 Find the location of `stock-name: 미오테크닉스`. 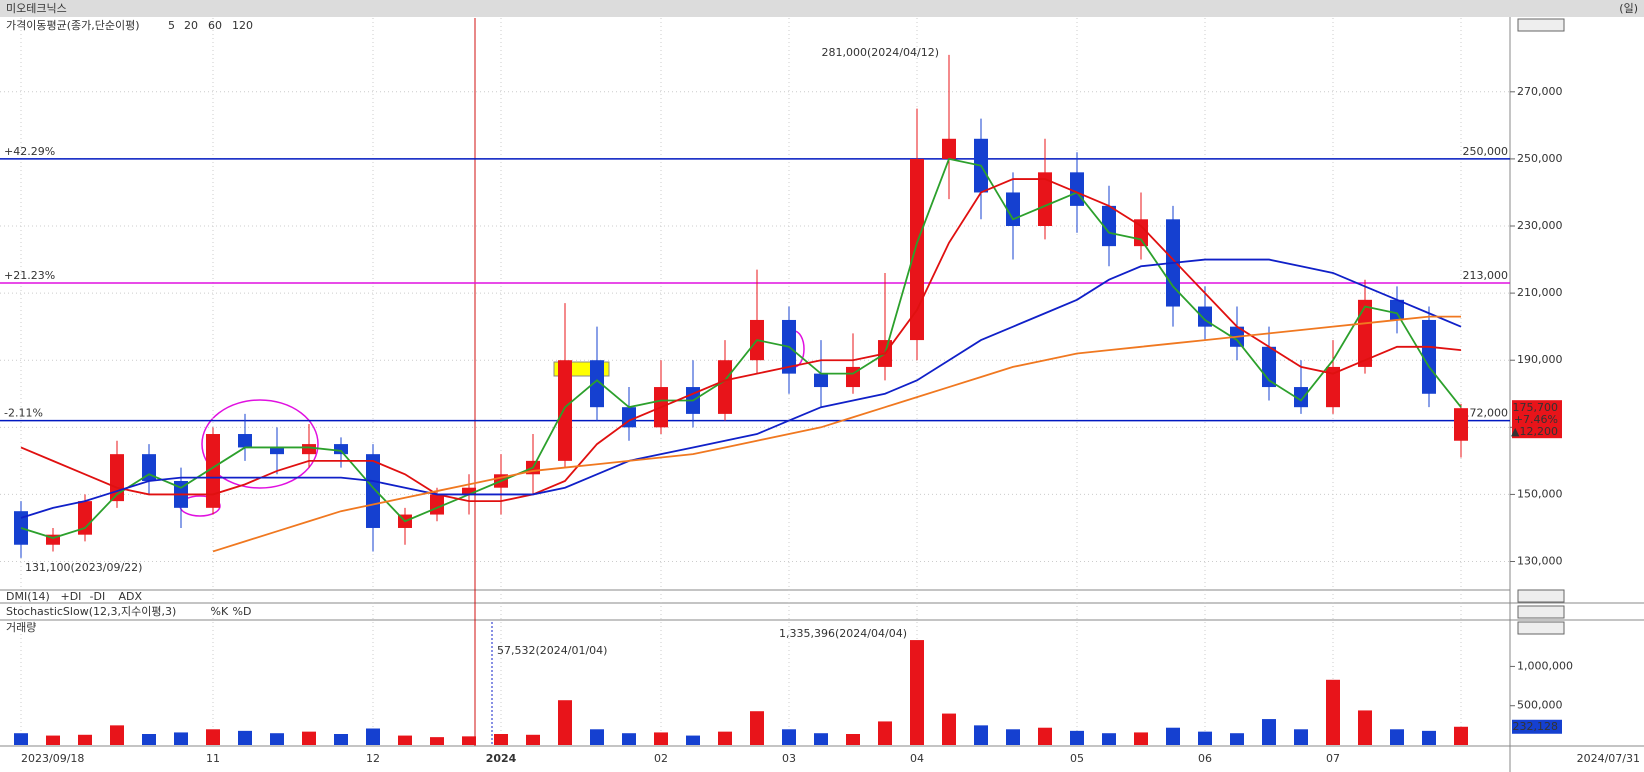

stock-name: 미오테크닉스 is located at coordinates (36, 8).